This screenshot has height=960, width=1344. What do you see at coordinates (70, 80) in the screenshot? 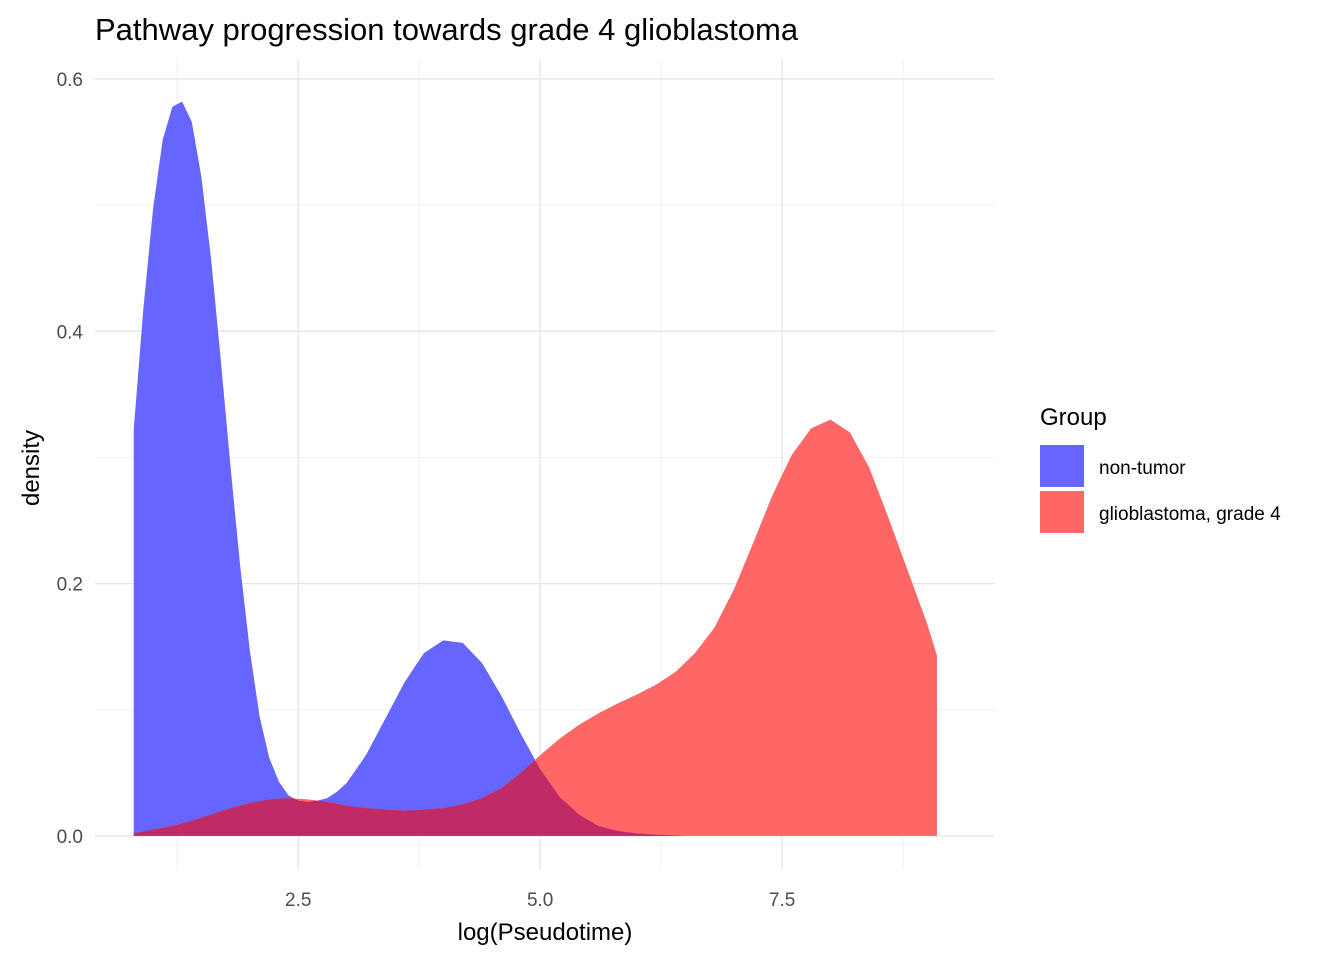
I see `y-tick-label: 0.6` at bounding box center [70, 80].